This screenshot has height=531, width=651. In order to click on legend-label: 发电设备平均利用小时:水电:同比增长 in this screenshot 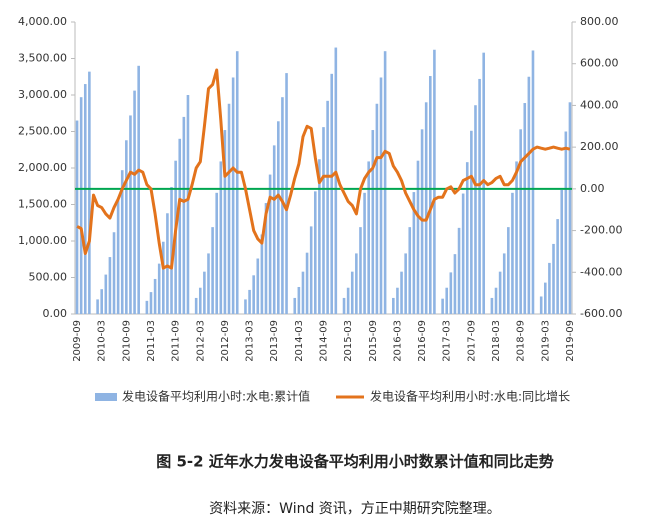, I will do `click(470, 396)`.